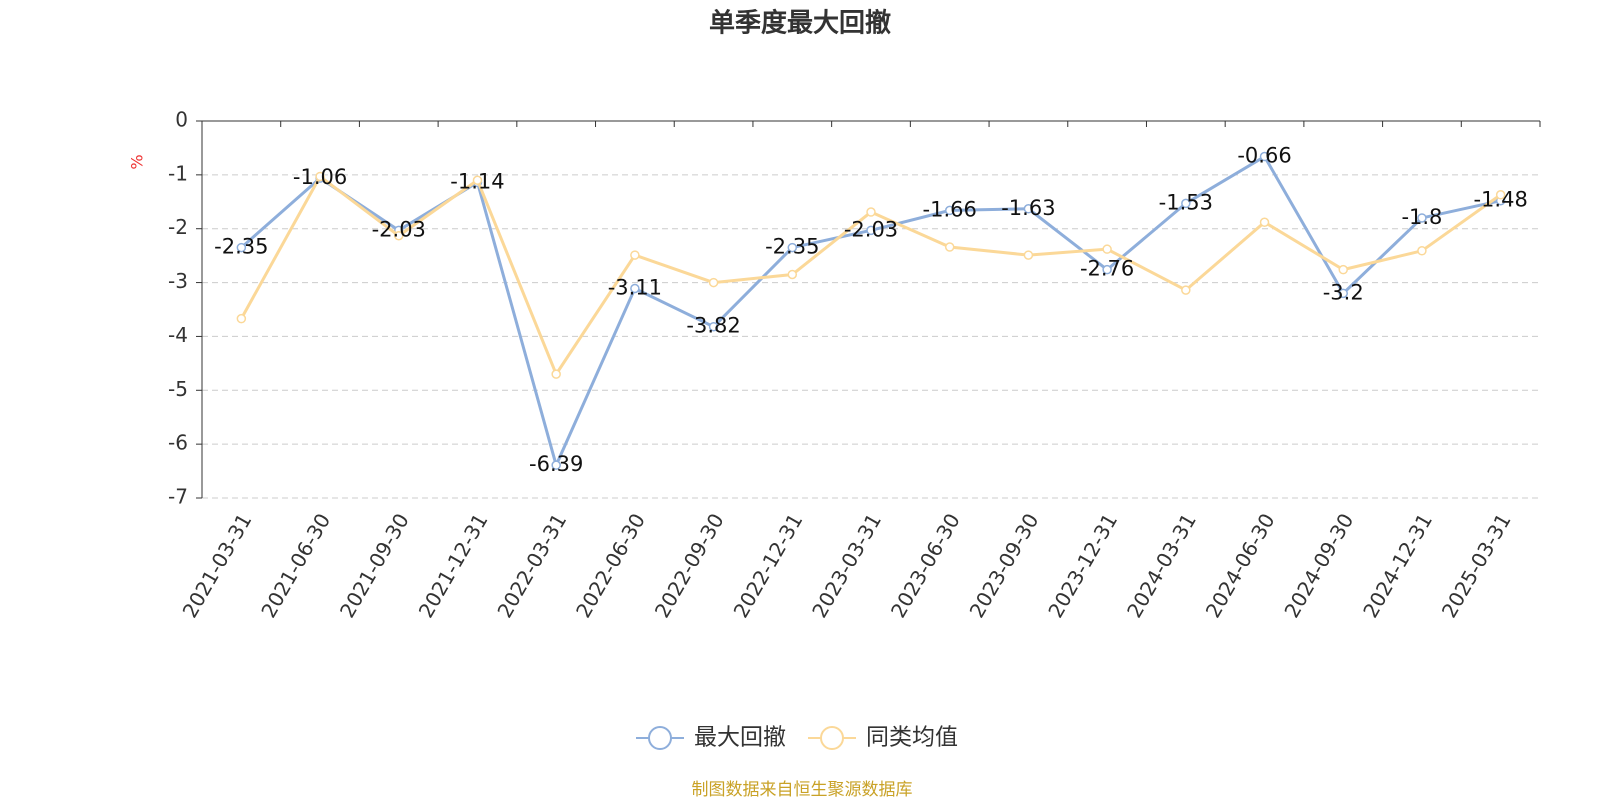 Image resolution: width=1600 pixels, height=800 pixels. What do you see at coordinates (740, 738) in the screenshot?
I see `legend-label: 最大回撤` at bounding box center [740, 738].